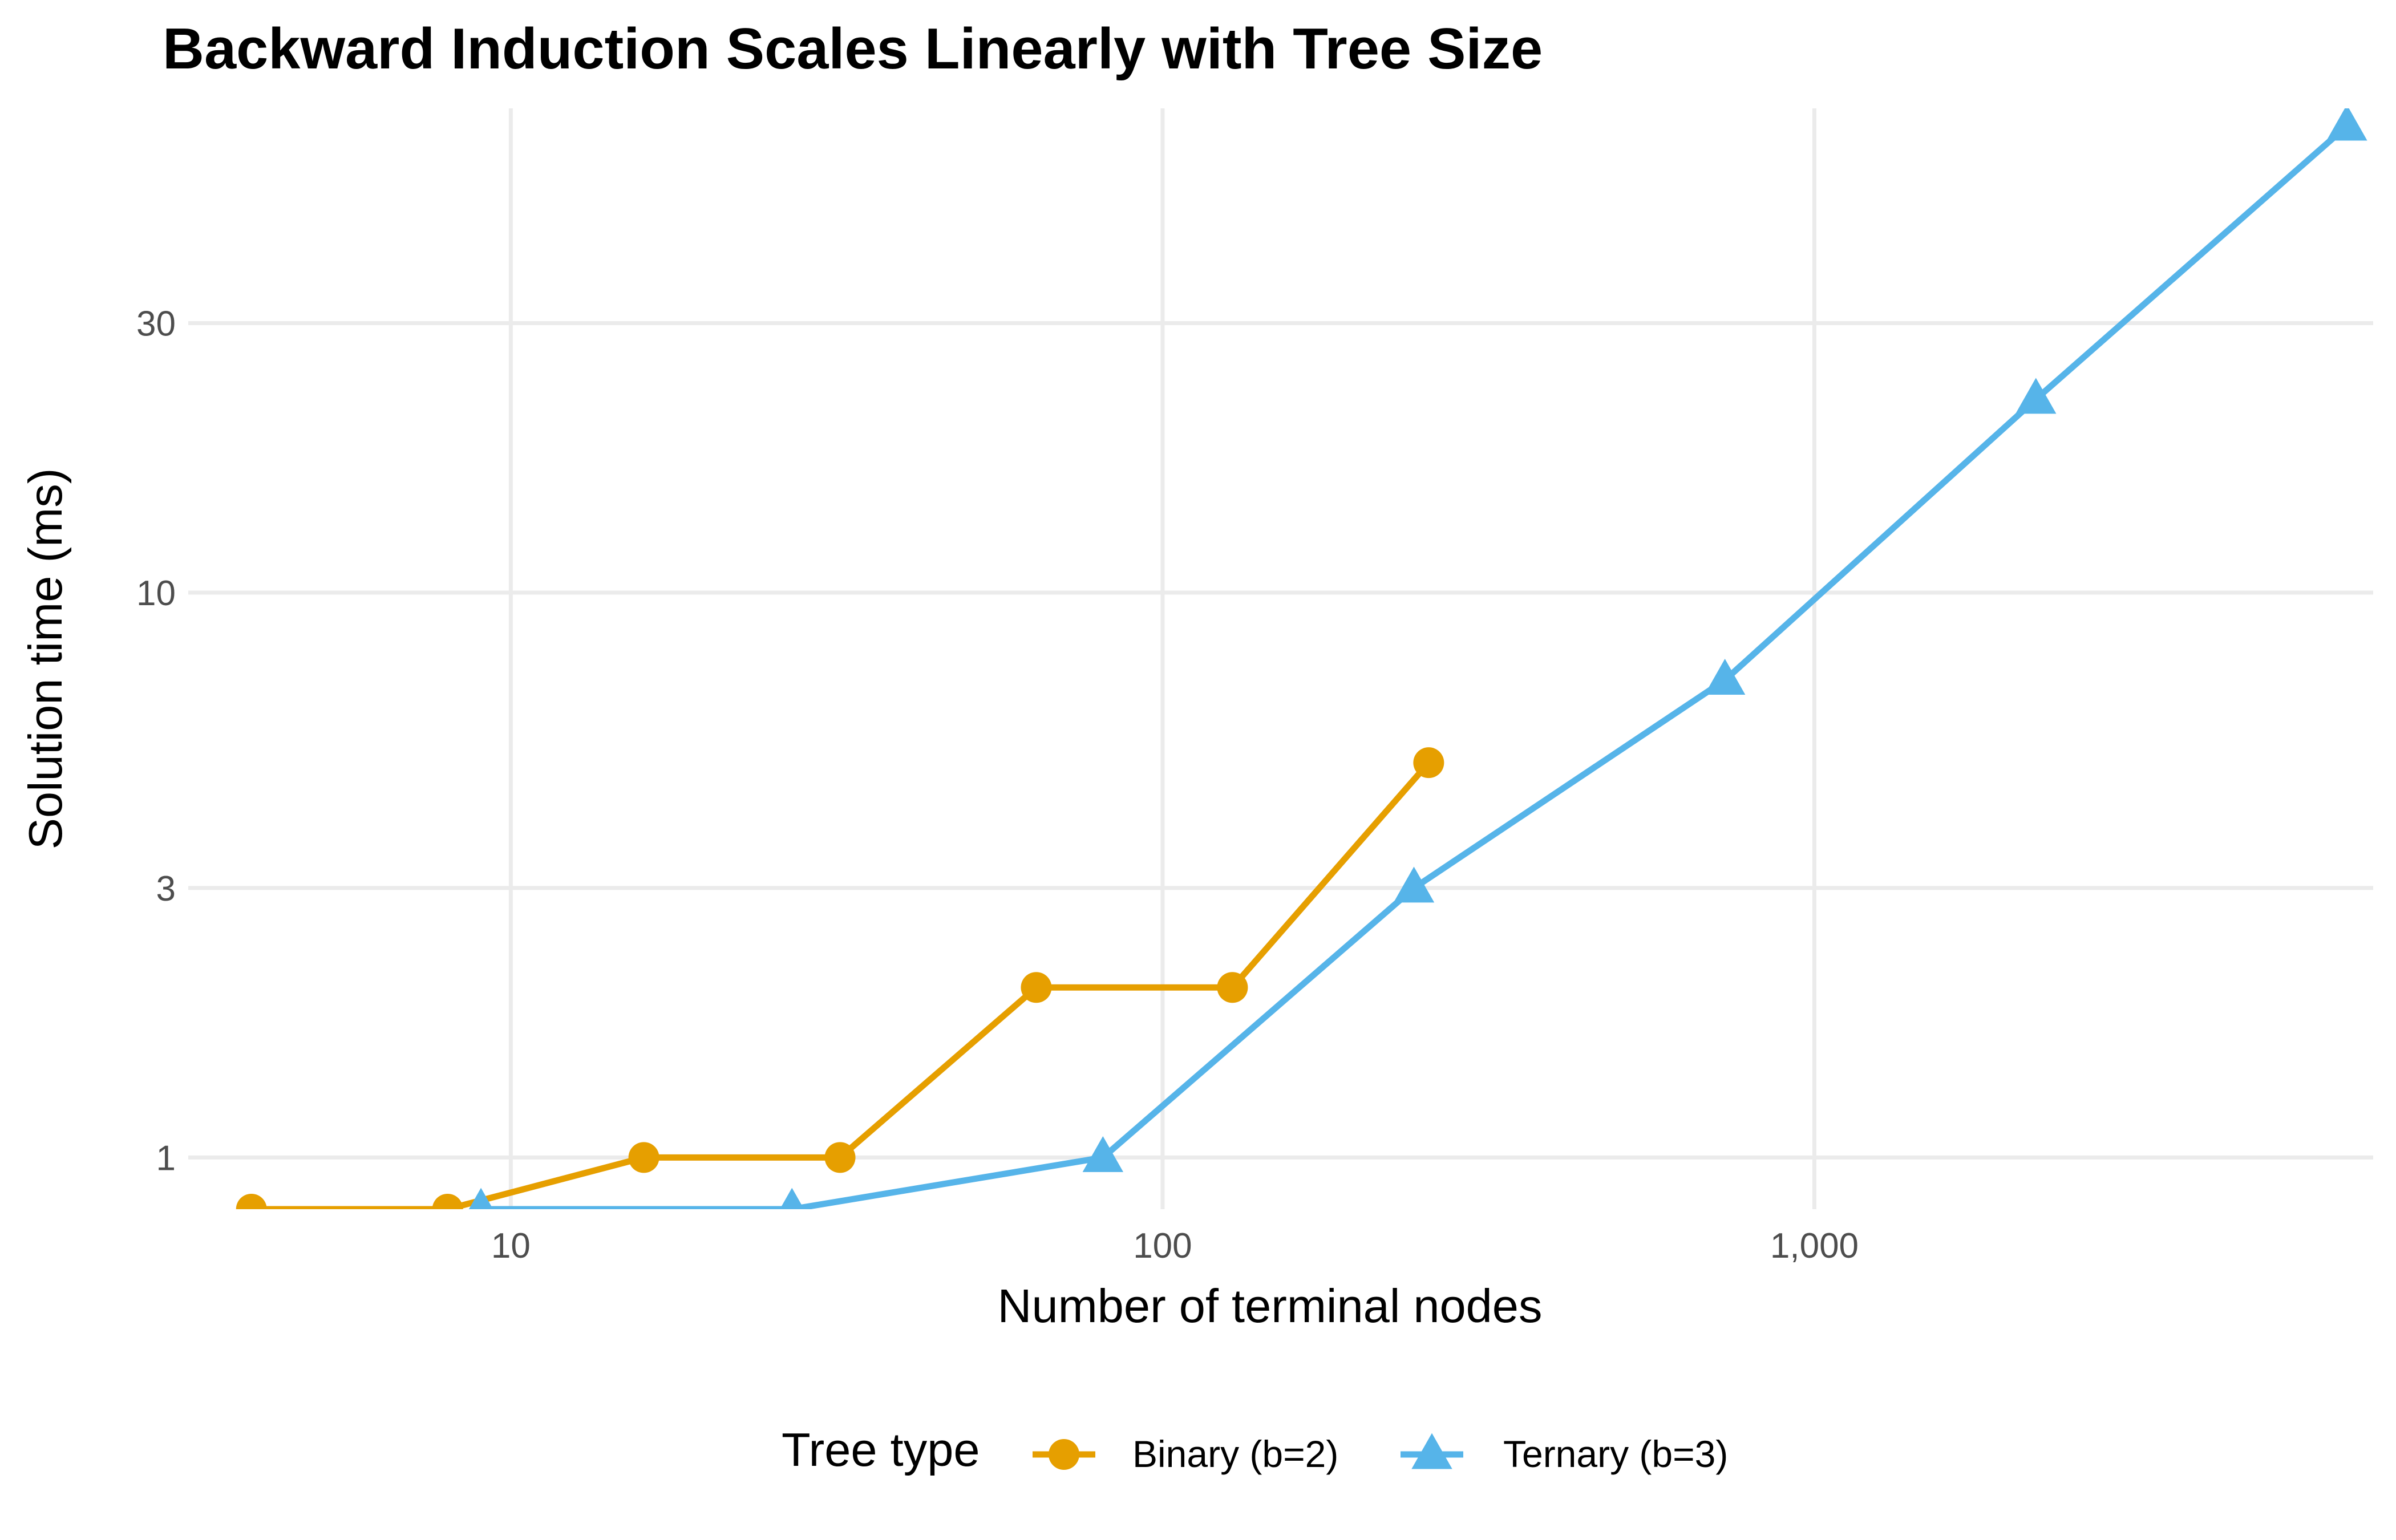 This screenshot has height=1540, width=2396. Describe the element at coordinates (1270, 1306) in the screenshot. I see `x-axis-title: Number of terminal nodes` at that location.